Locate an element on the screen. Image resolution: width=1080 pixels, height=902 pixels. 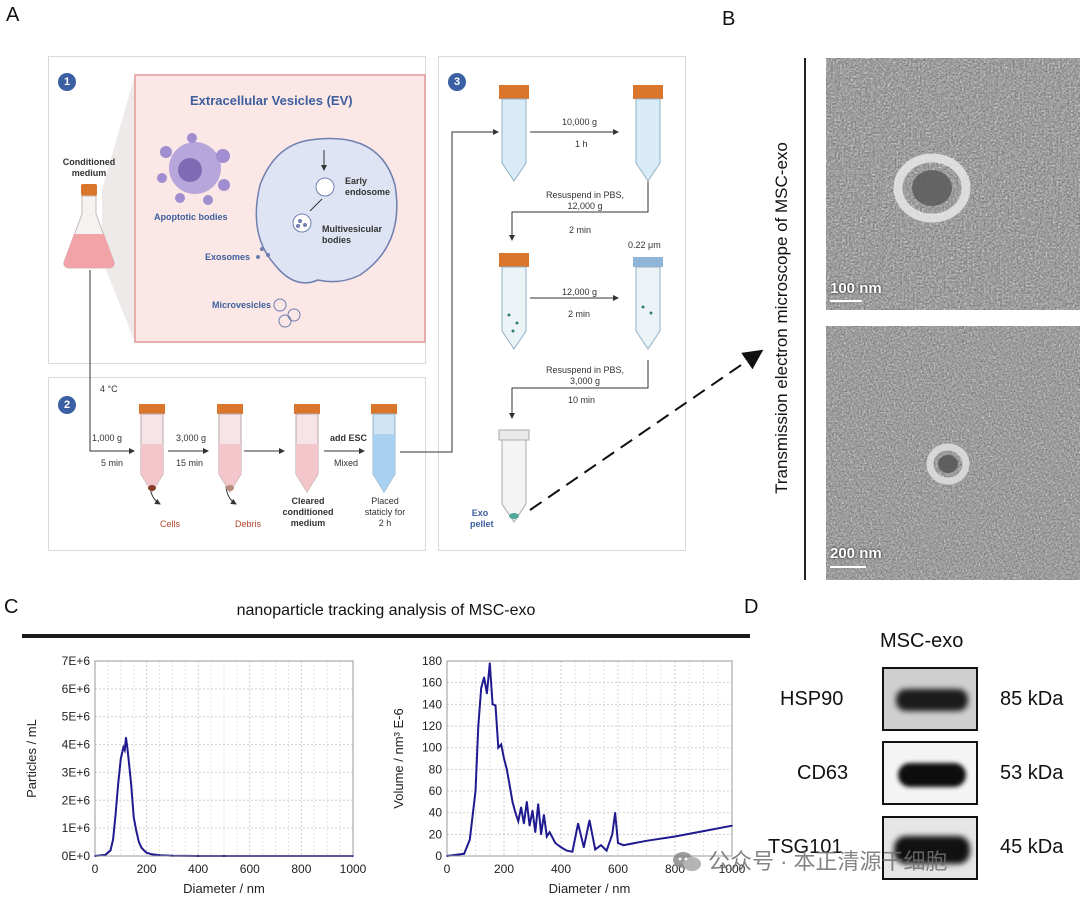
panel-label-b: B is located at coordinates (729, 19).